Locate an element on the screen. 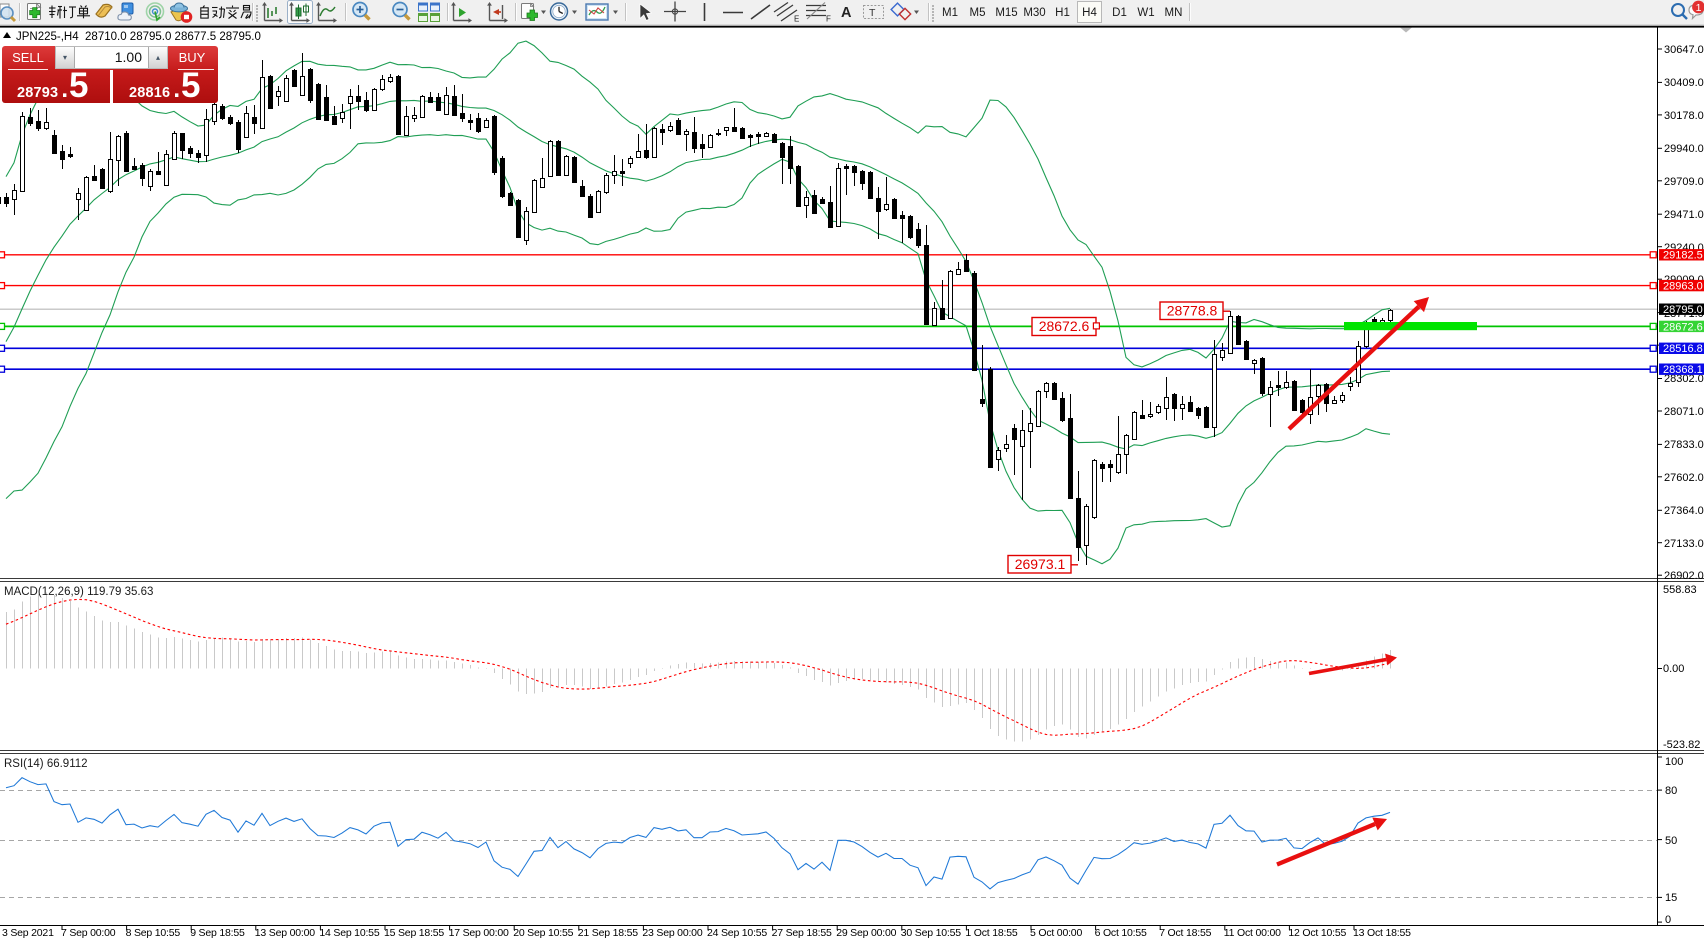 This screenshot has width=1704, height=940. svg-text: 27833.0 is located at coordinates (1684, 445).